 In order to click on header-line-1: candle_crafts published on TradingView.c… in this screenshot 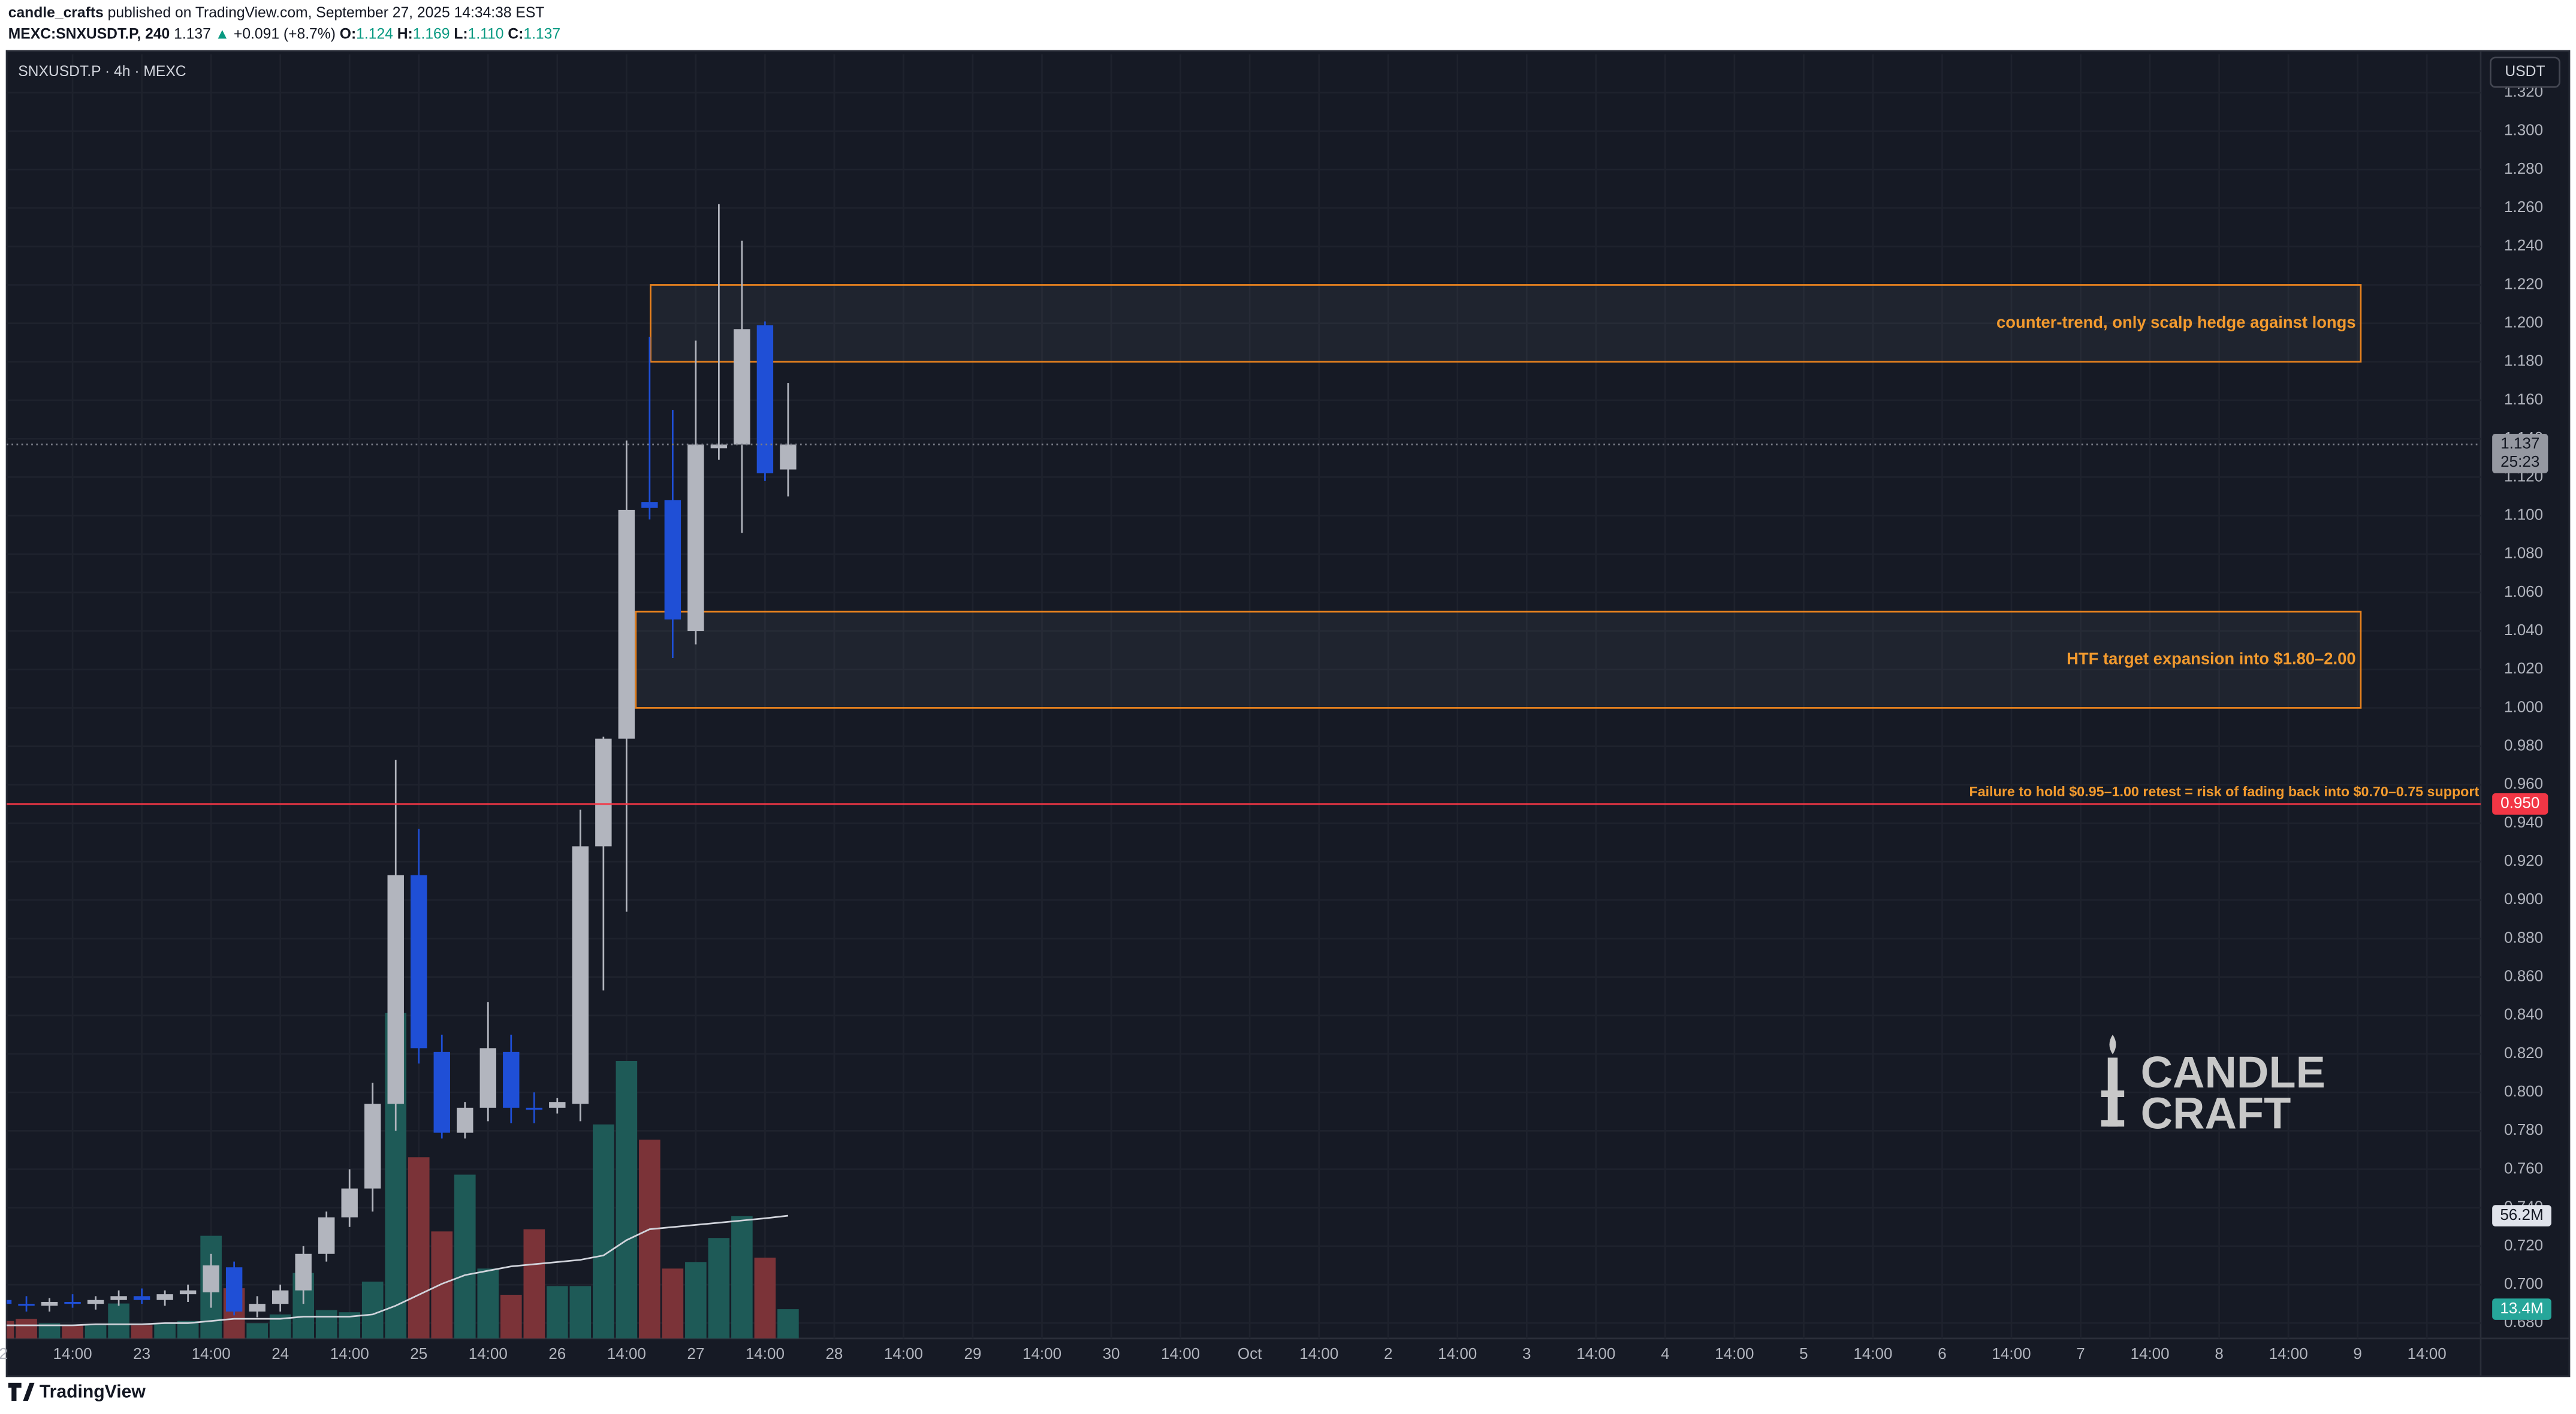, I will do `click(276, 12)`.